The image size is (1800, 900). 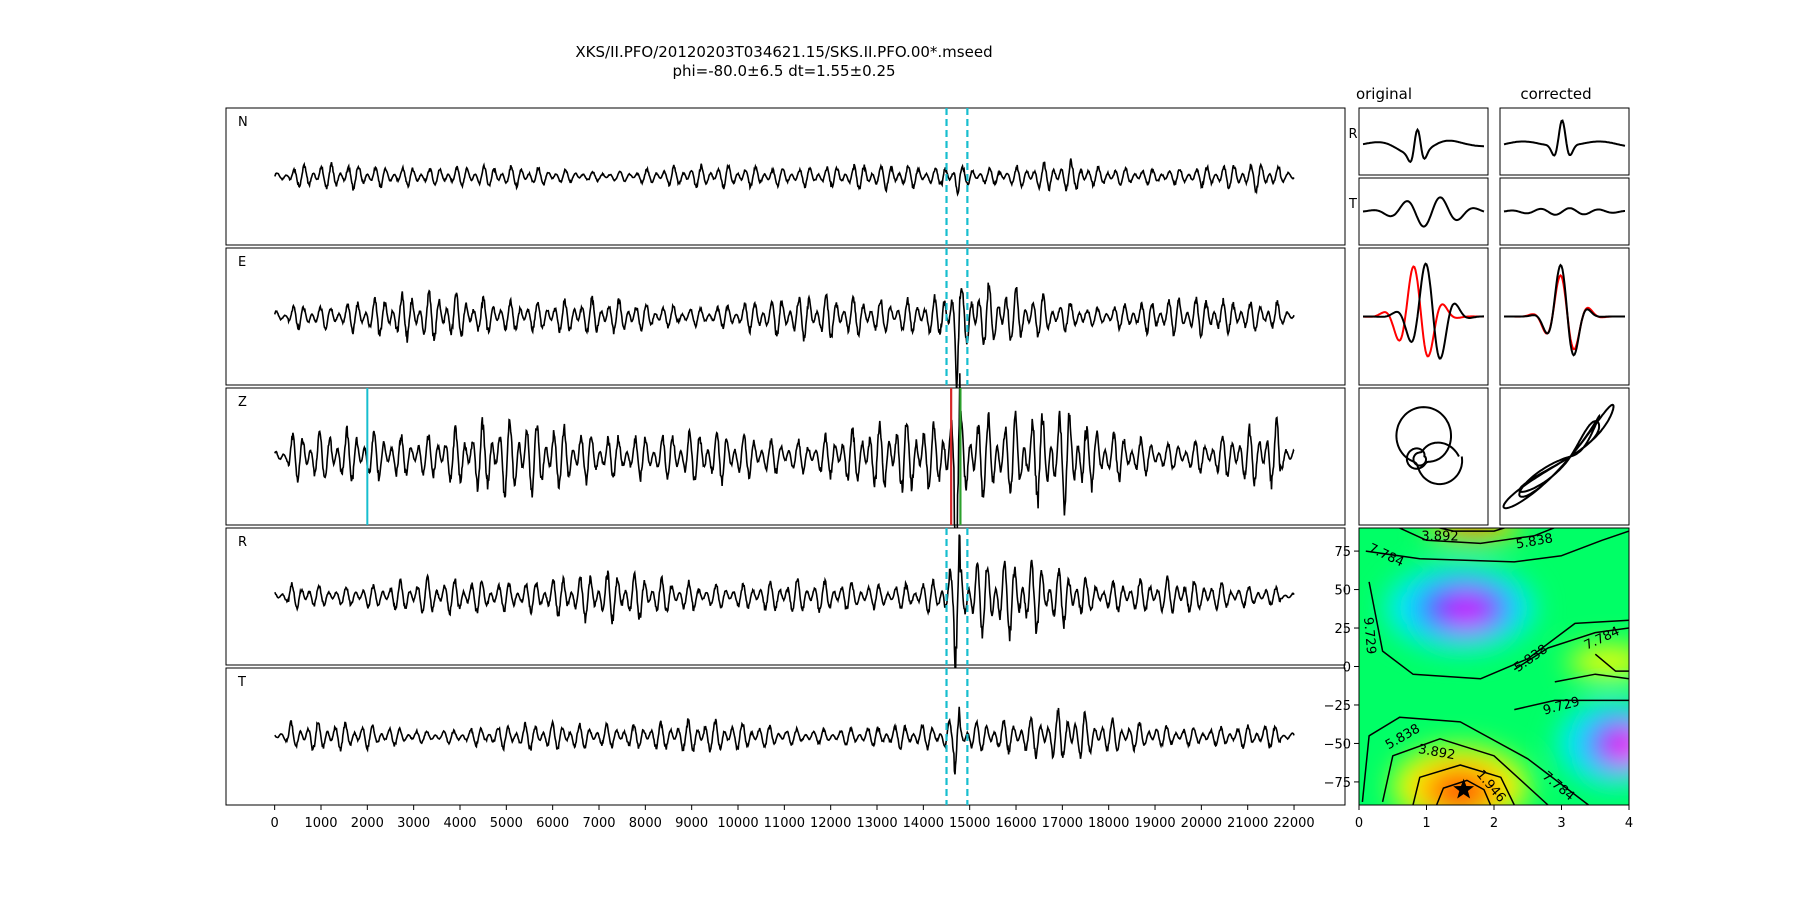 What do you see at coordinates (1561, 823) in the screenshot?
I see `surface-x-tick-label: 3` at bounding box center [1561, 823].